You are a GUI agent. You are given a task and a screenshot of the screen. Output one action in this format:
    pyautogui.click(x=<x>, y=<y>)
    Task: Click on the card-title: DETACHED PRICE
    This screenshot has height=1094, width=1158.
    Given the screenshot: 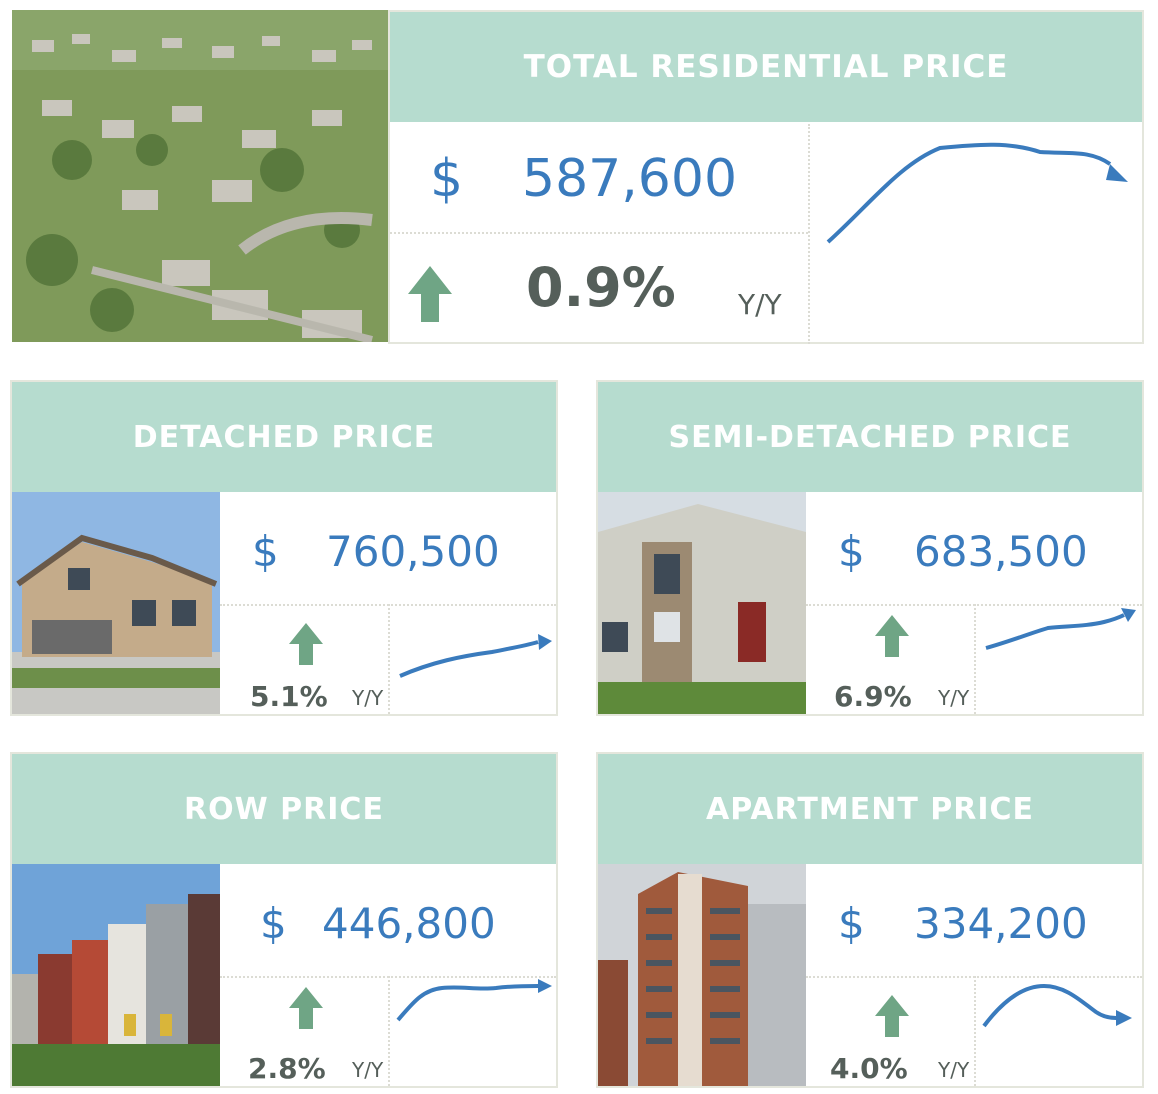 What is the action you would take?
    pyautogui.click(x=284, y=437)
    